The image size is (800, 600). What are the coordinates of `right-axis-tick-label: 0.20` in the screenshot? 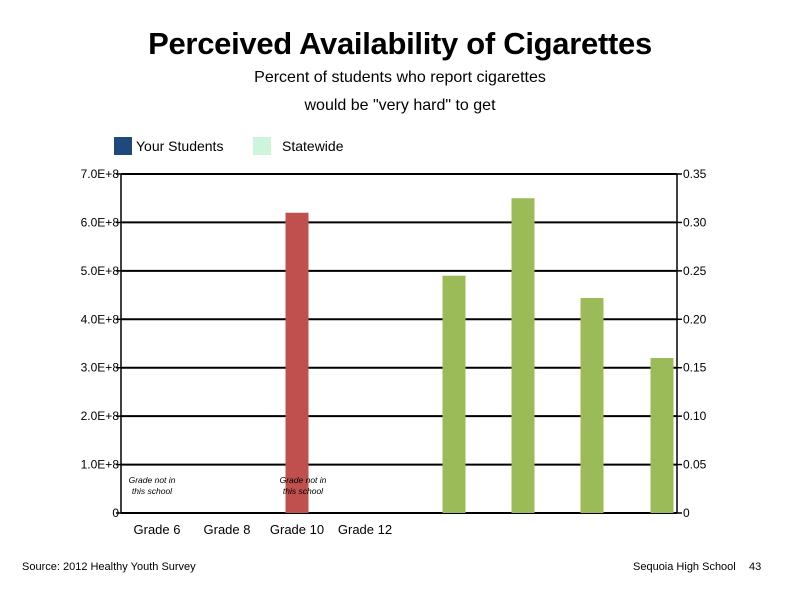 It's located at (695, 319).